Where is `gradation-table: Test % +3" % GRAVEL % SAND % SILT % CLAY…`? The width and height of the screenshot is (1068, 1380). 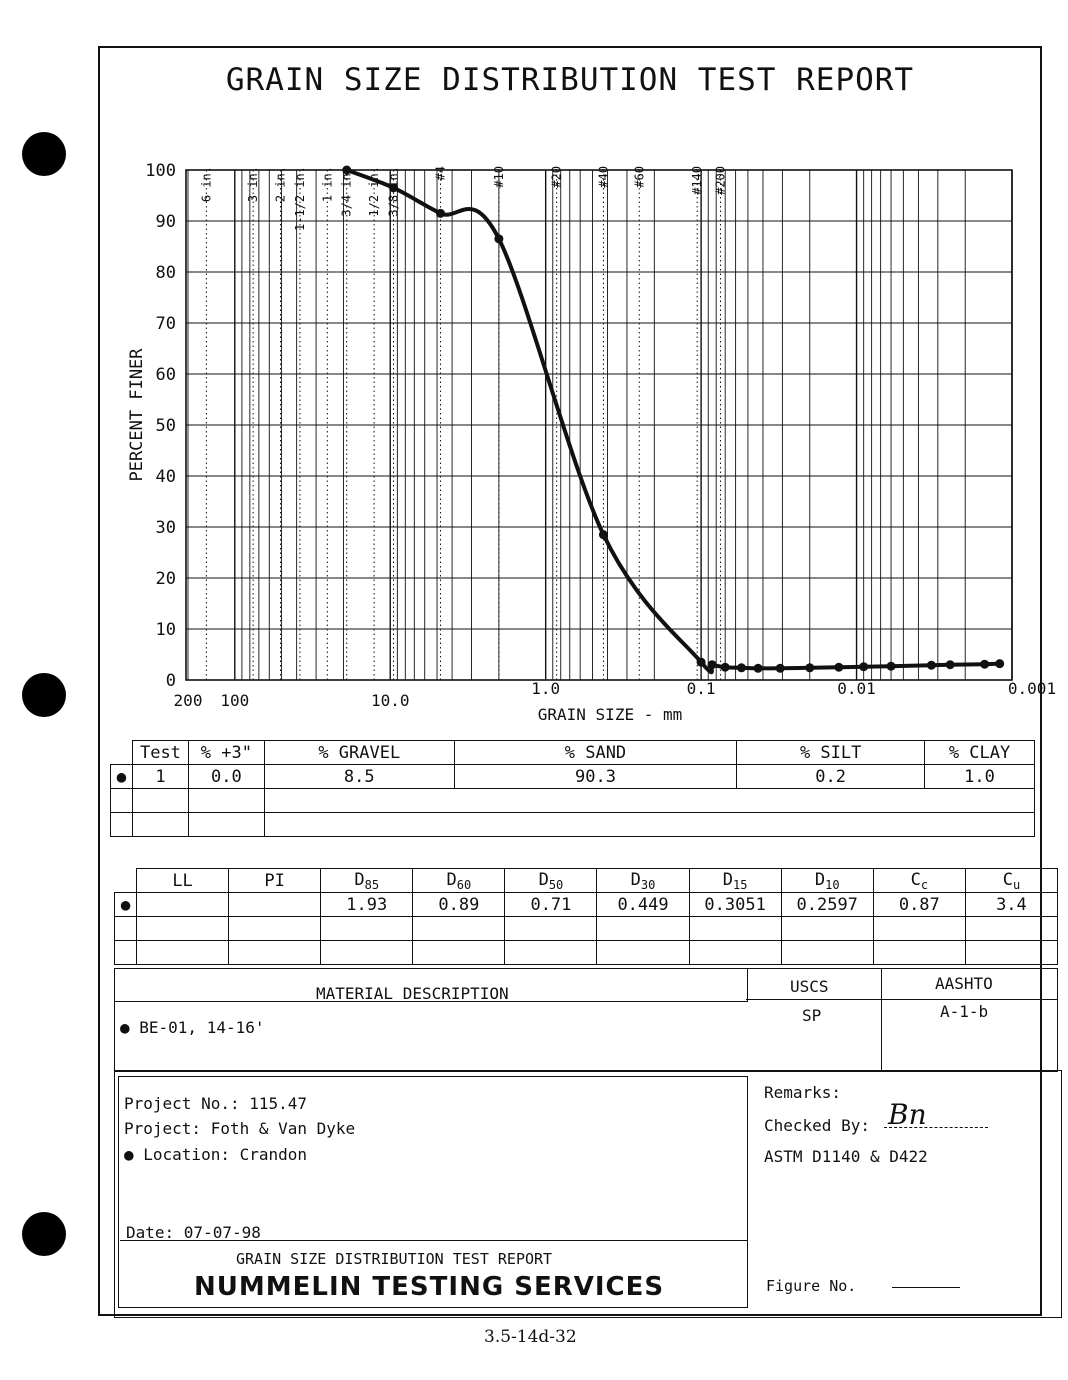
gradation-table: Test % +3" % GRAVEL % SAND % SILT % CLAY… is located at coordinates (573, 788).